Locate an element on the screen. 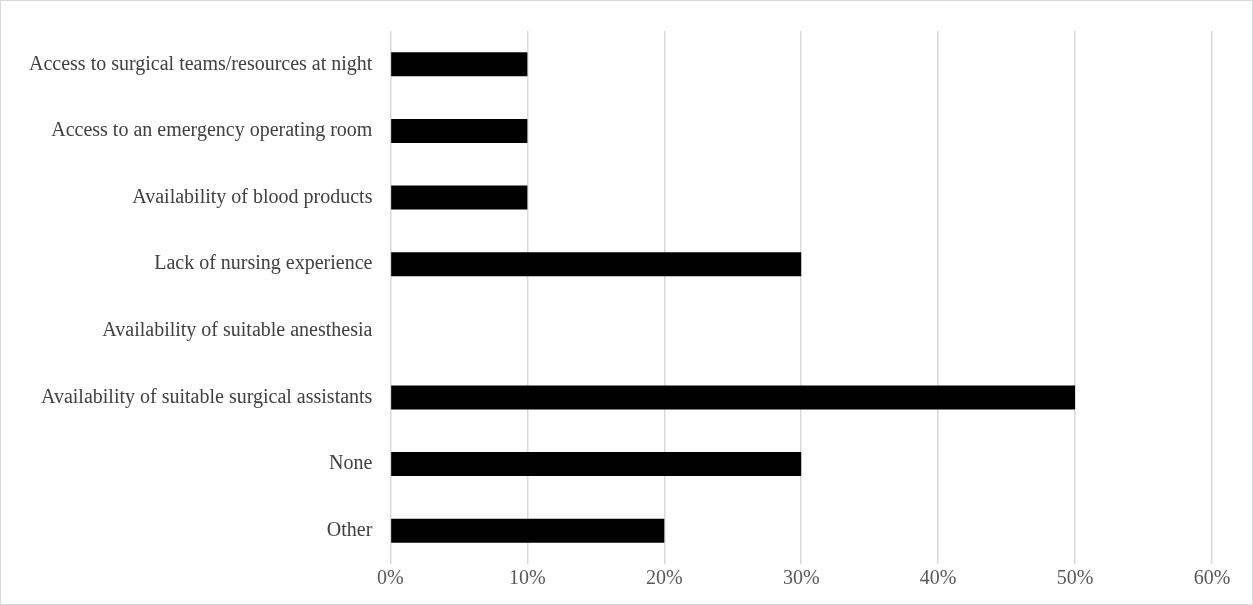 The height and width of the screenshot is (605, 1253). x-tick-label: 0% is located at coordinates (390, 577).